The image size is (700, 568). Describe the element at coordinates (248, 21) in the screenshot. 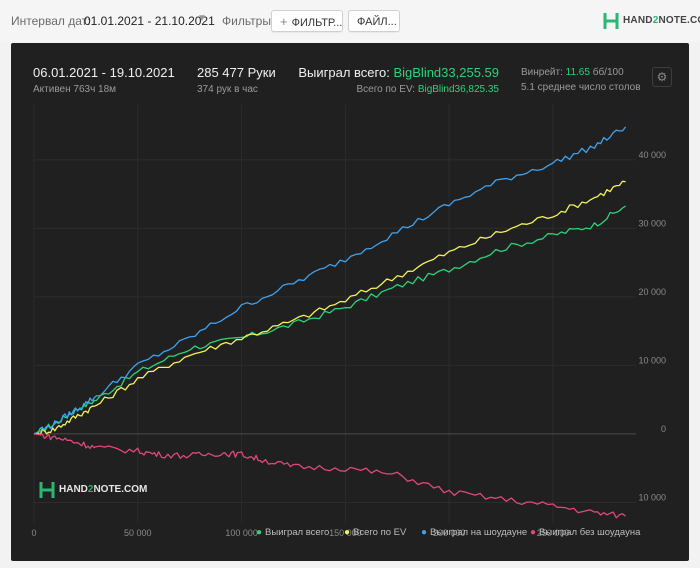

I see `filters-label: Фильтры:` at that location.